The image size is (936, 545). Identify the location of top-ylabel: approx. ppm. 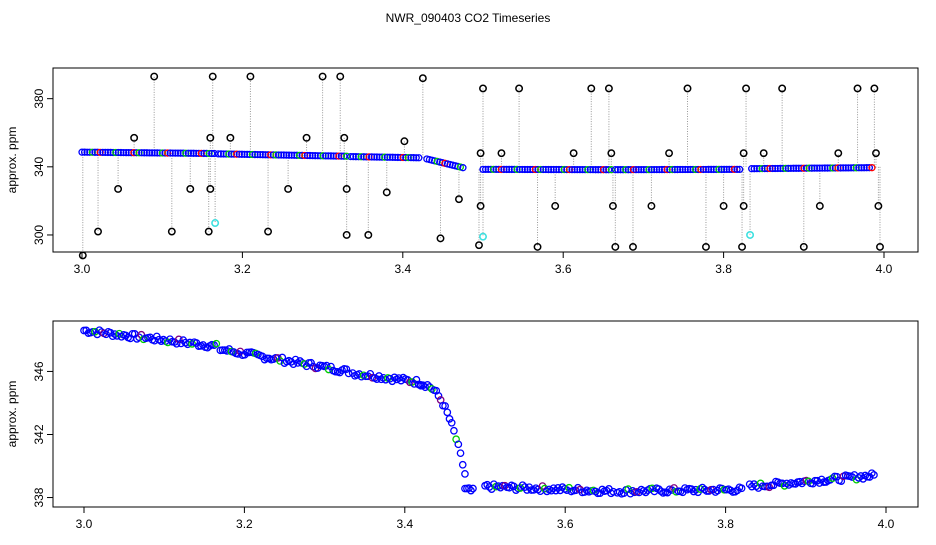
(12, 160).